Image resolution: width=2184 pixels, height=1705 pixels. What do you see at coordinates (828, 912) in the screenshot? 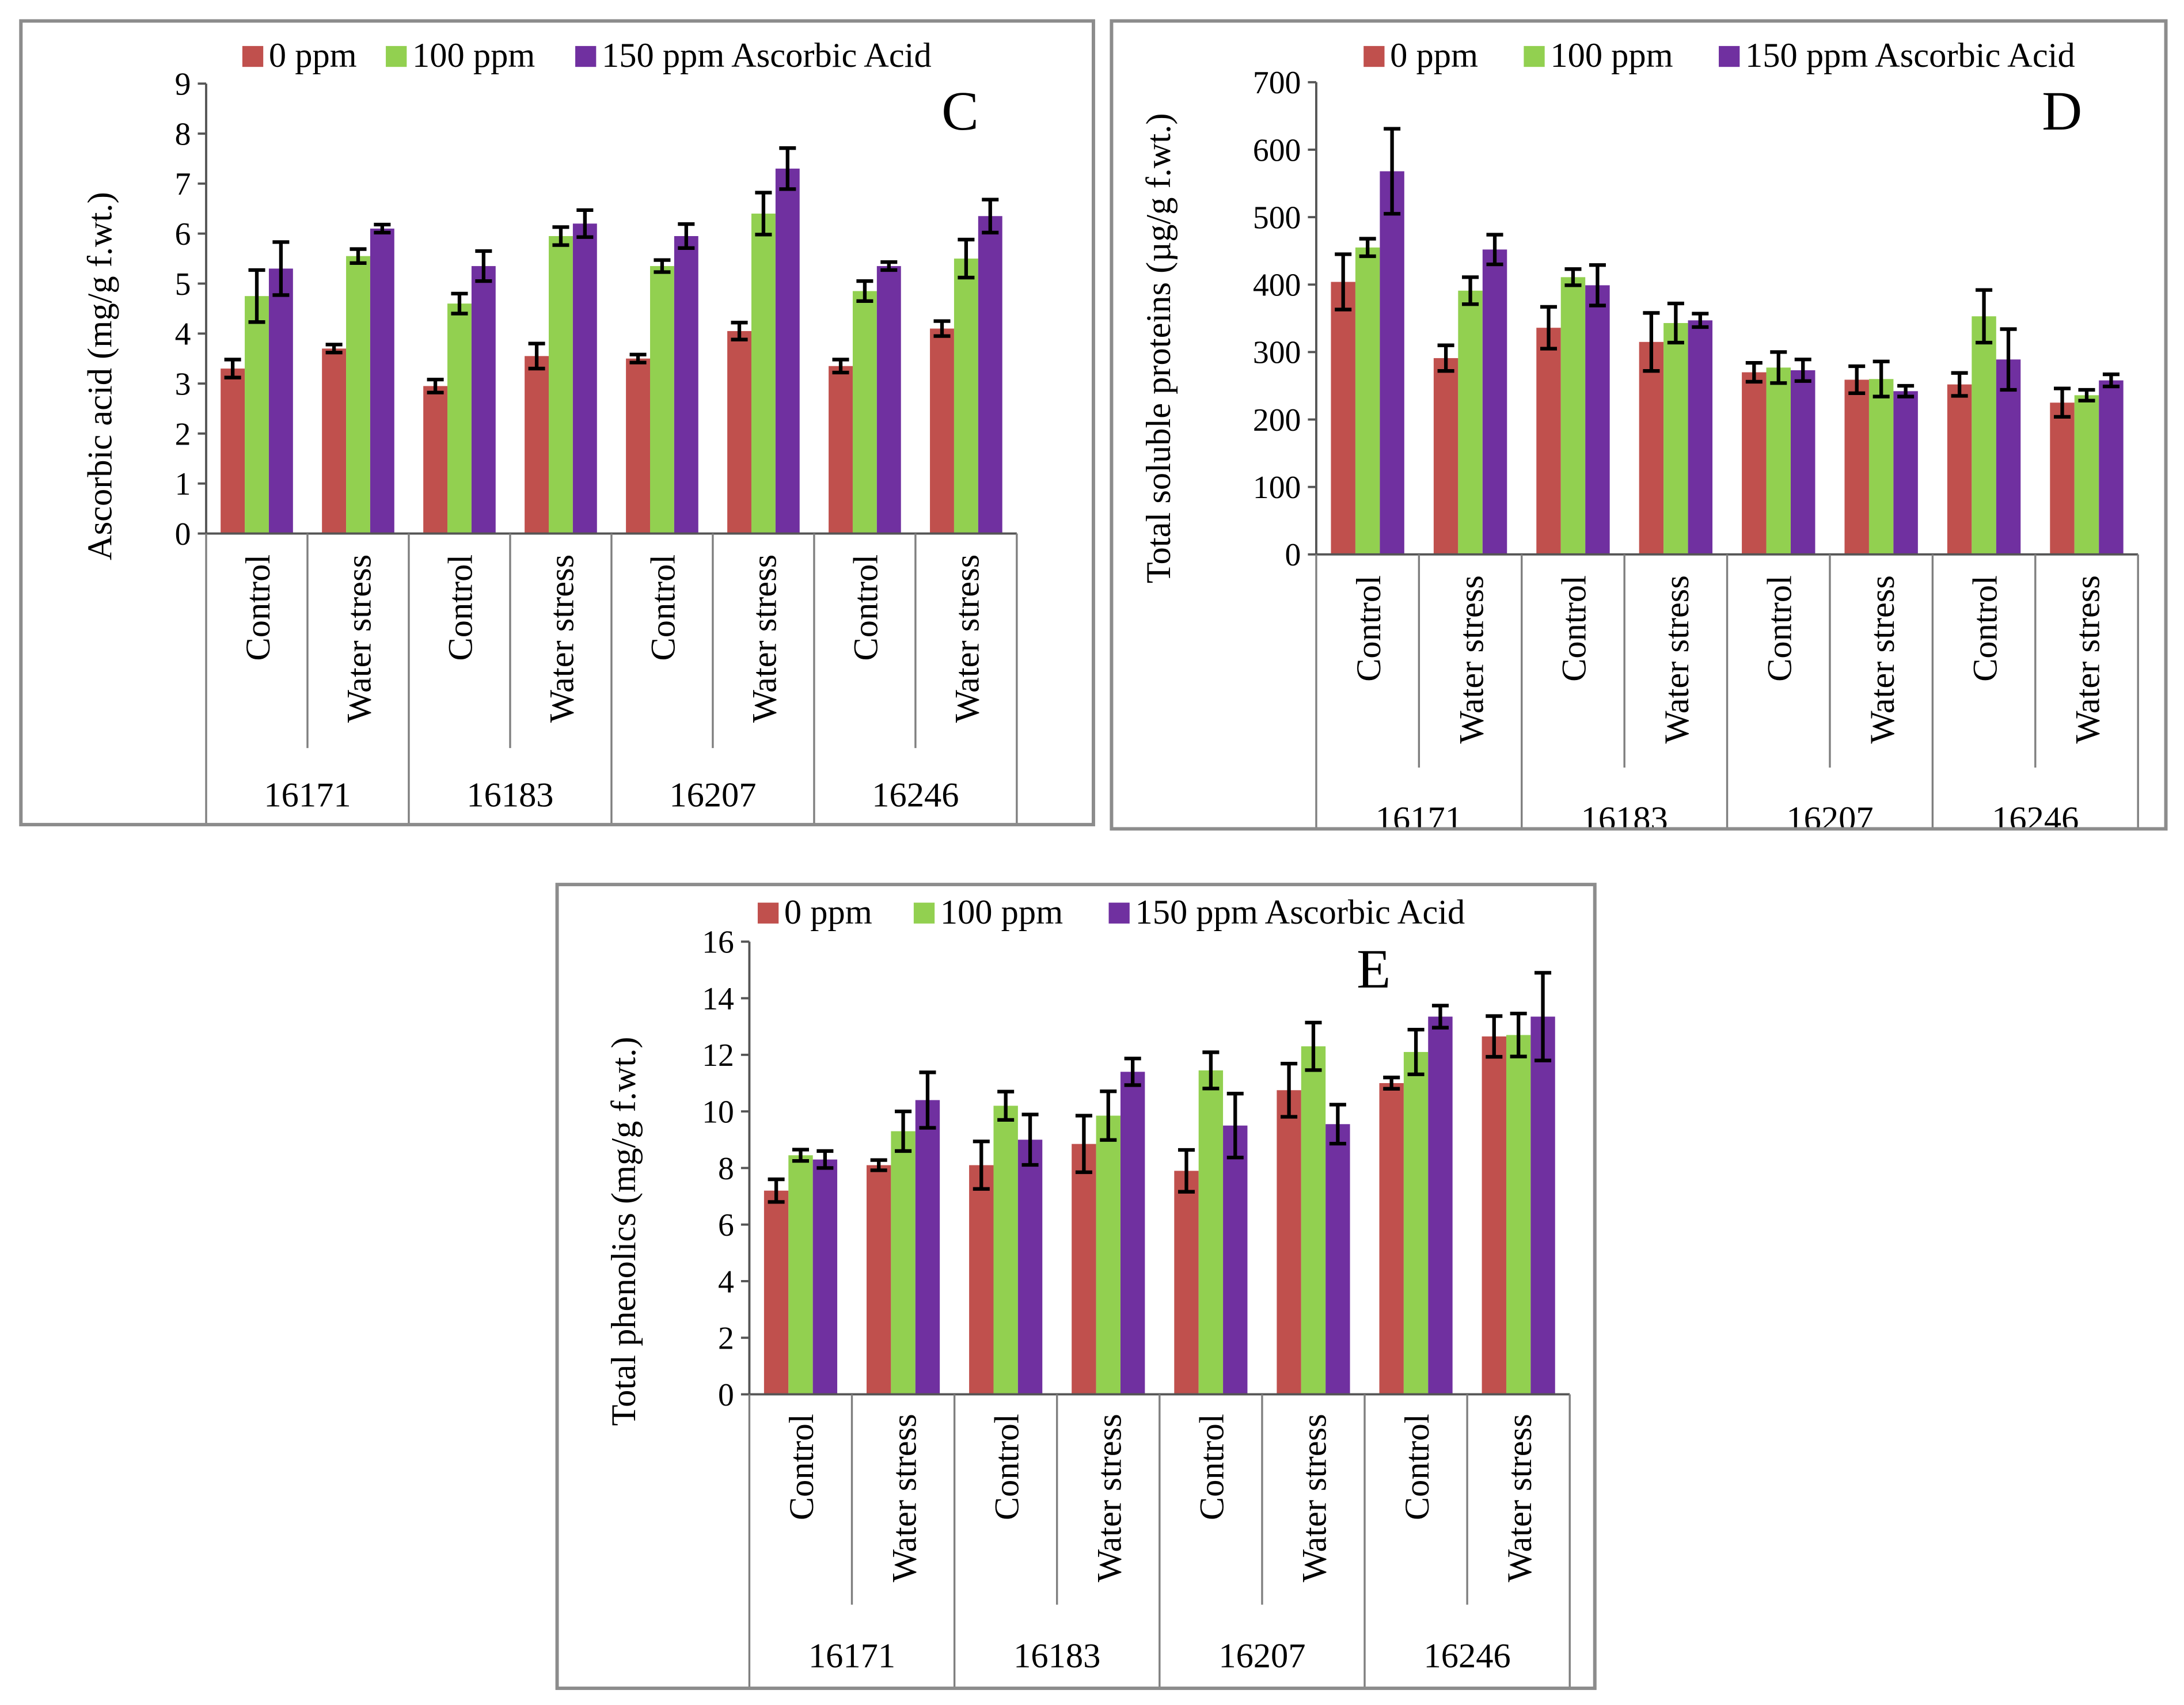
I see `legend-label-0-ppm: 0 ppm` at bounding box center [828, 912].